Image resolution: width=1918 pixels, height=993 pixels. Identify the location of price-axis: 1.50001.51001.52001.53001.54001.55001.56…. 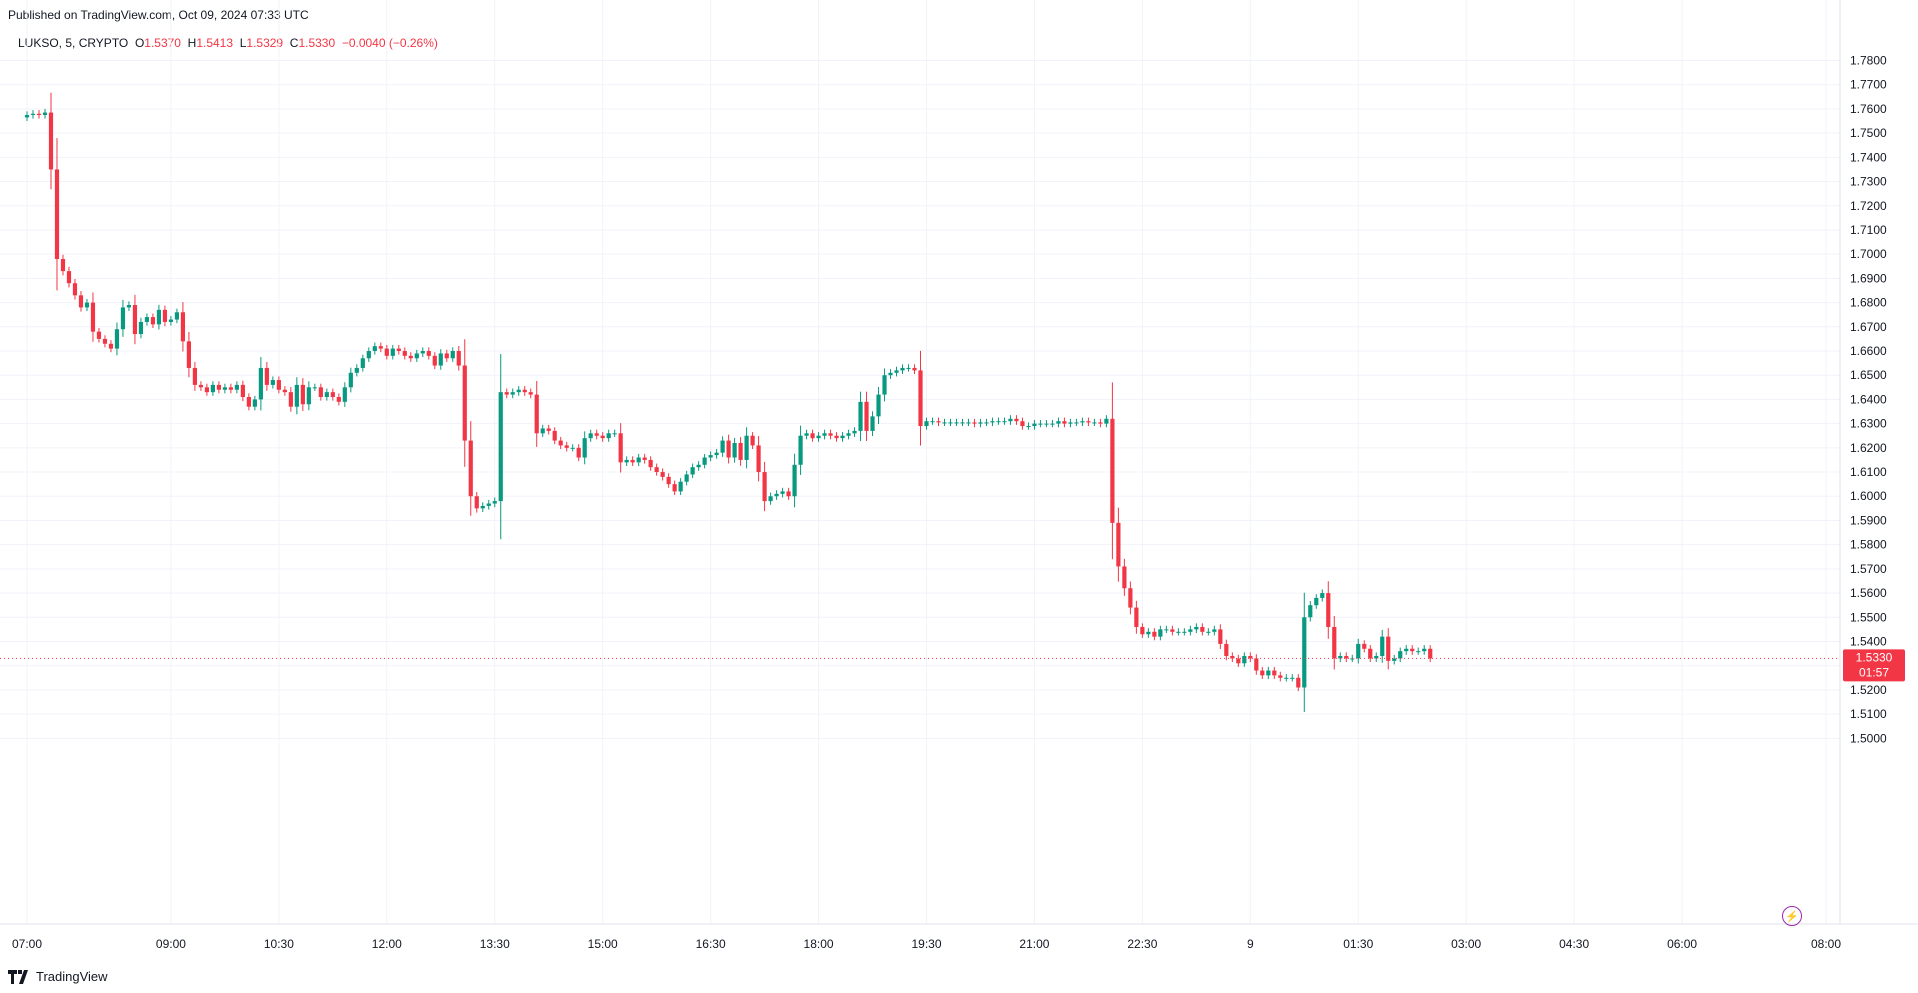
(1868, 400).